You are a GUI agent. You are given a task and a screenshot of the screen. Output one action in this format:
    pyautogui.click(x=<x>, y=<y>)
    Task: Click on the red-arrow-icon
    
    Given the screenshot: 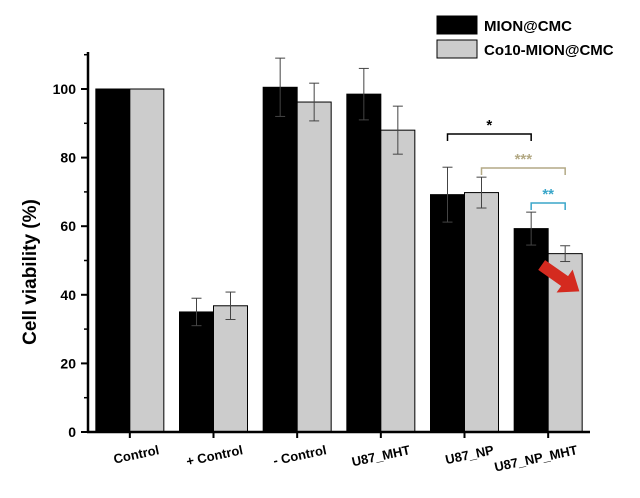 What is the action you would take?
    pyautogui.click(x=559, y=276)
    